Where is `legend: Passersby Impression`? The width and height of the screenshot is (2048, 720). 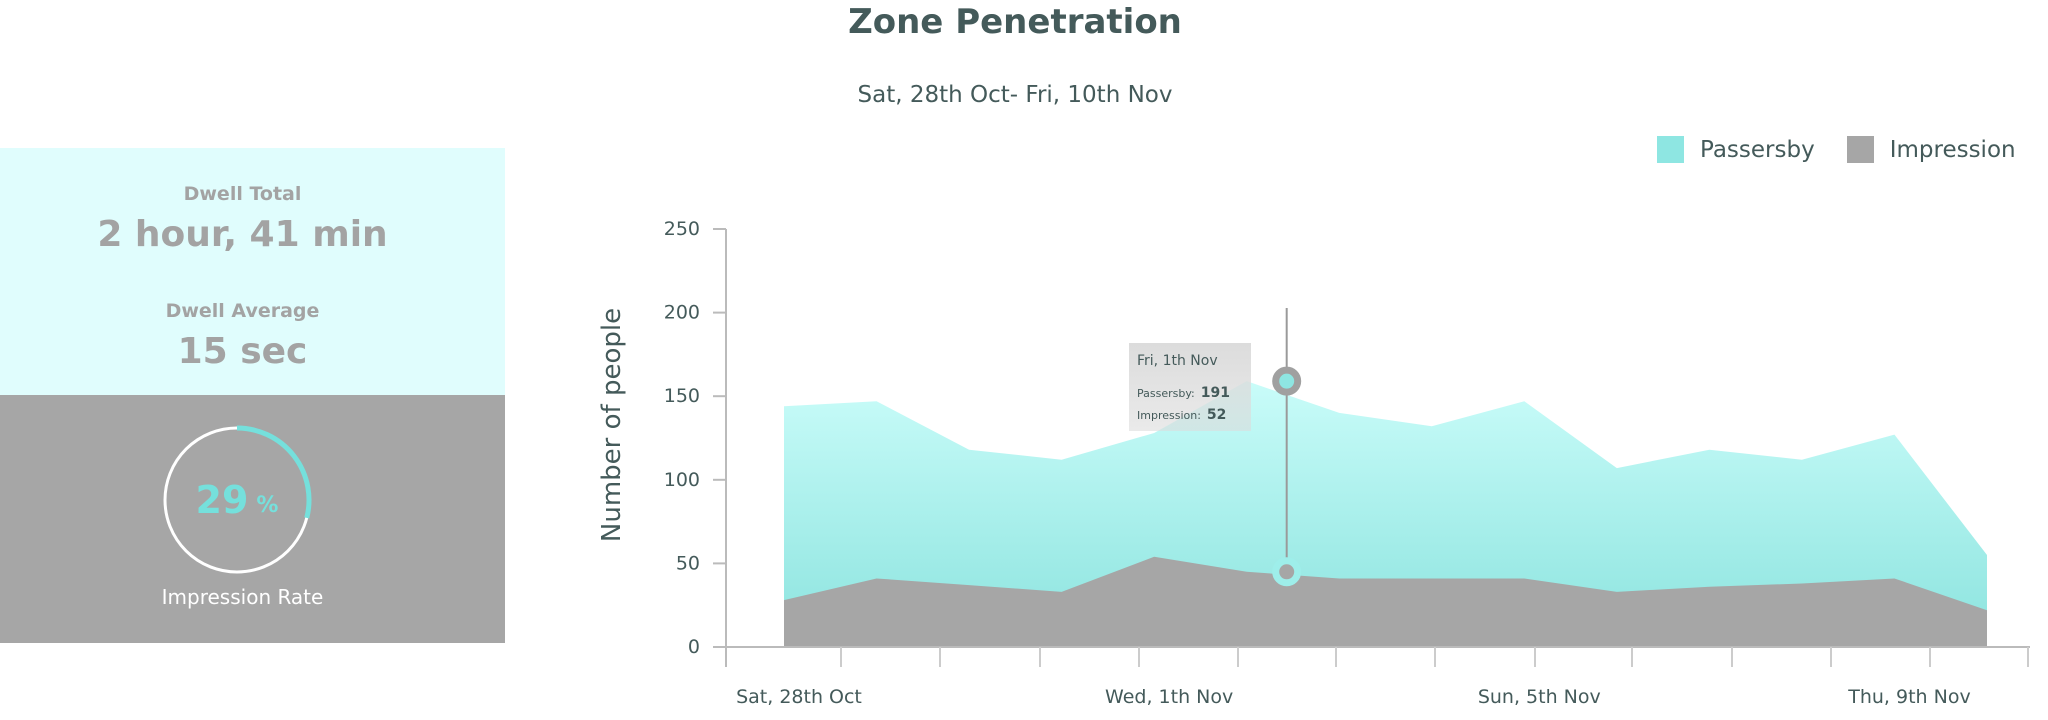 legend: Passersby Impression is located at coordinates (1852, 149).